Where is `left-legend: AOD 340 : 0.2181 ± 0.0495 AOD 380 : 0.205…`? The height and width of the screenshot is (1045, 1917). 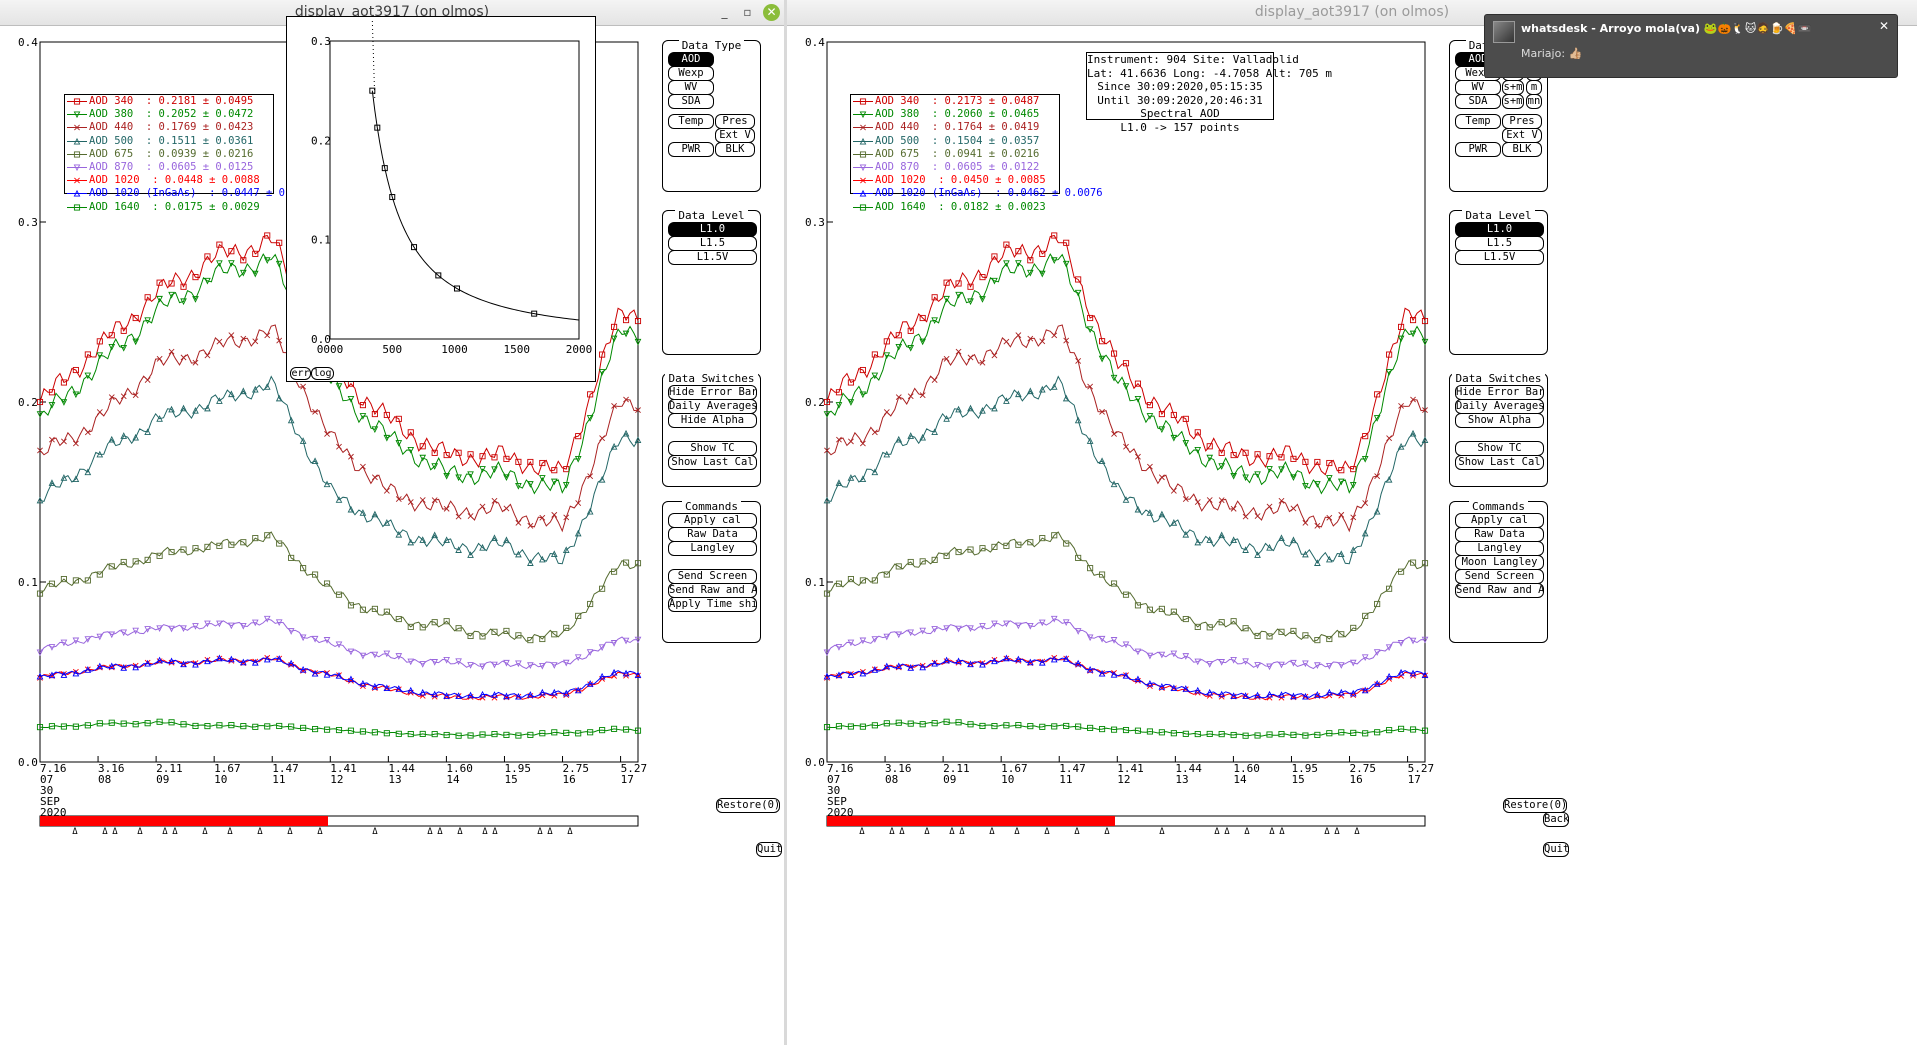 left-legend: AOD 340 : 0.2181 ± 0.0495 AOD 380 : 0.205… is located at coordinates (190, 153).